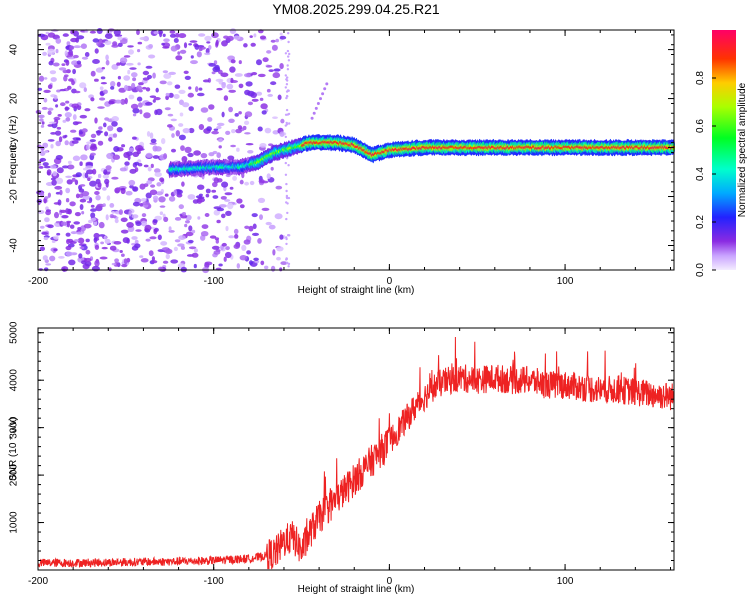  Describe the element at coordinates (705, 174) in the screenshot. I see `colorbar-ticks: 0.0 0.2 0.4 0.6 0.8` at that location.